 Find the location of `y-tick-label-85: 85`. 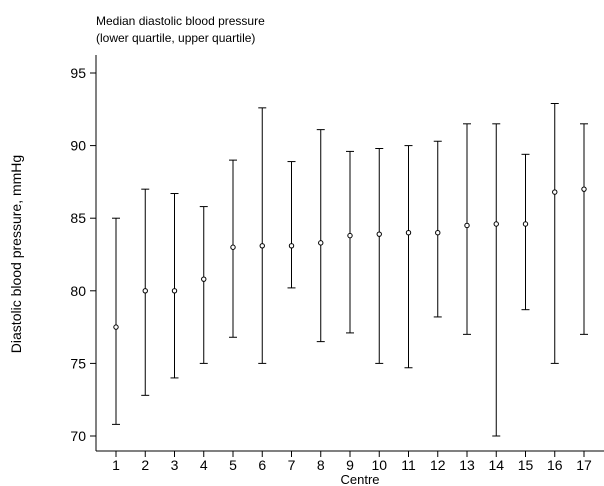

y-tick-label-85: 85 is located at coordinates (78, 218).